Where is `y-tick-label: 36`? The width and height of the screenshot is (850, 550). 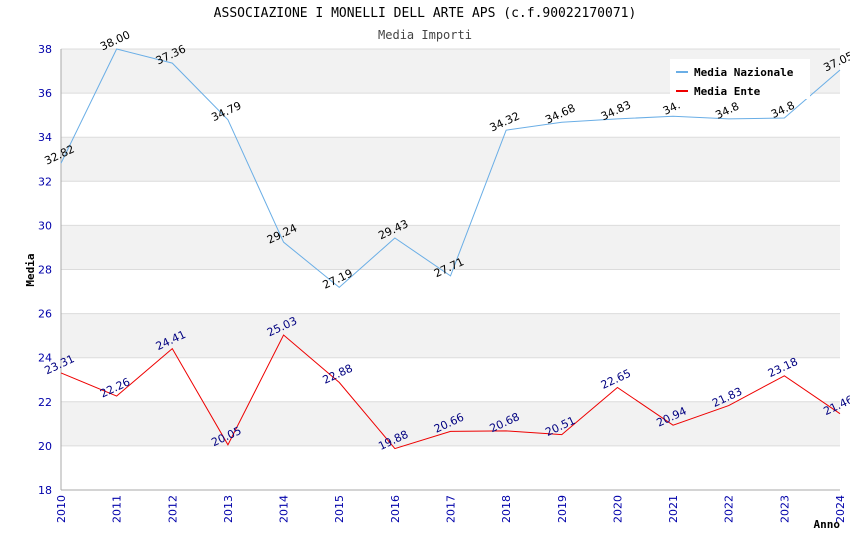
y-tick-label: 36 is located at coordinates (45, 93).